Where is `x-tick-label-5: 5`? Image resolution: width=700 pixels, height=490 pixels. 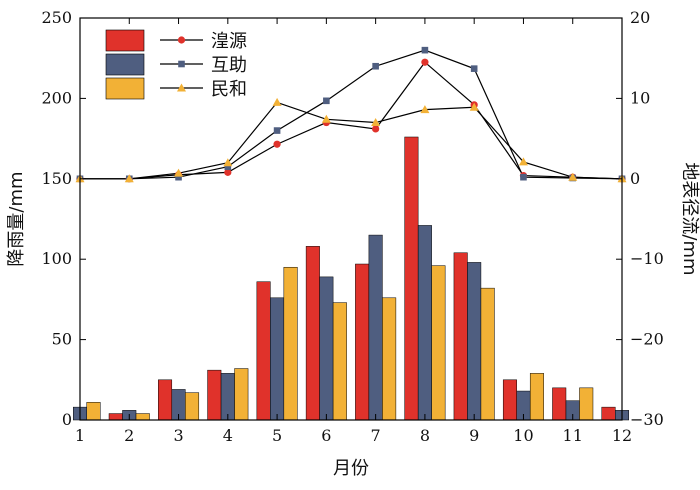 x-tick-label-5: 5 is located at coordinates (277, 435).